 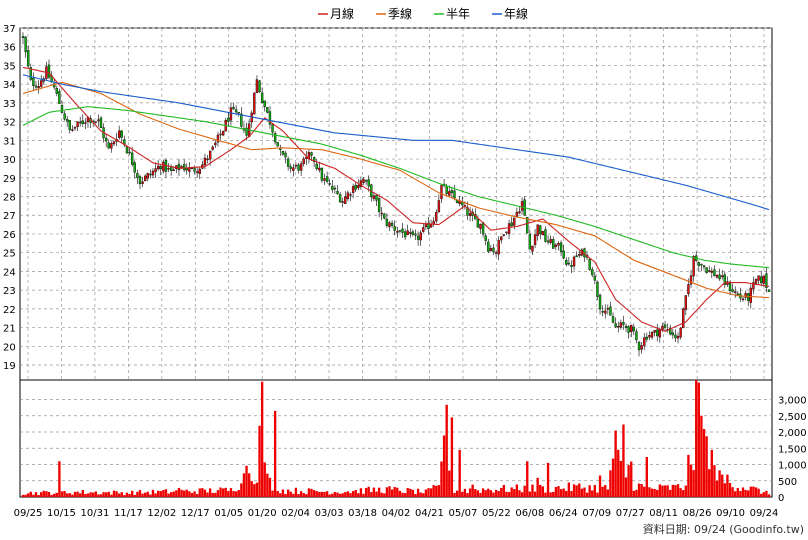 What do you see at coordinates (9, 104) in the screenshot?
I see `price-tick-label: 33` at bounding box center [9, 104].